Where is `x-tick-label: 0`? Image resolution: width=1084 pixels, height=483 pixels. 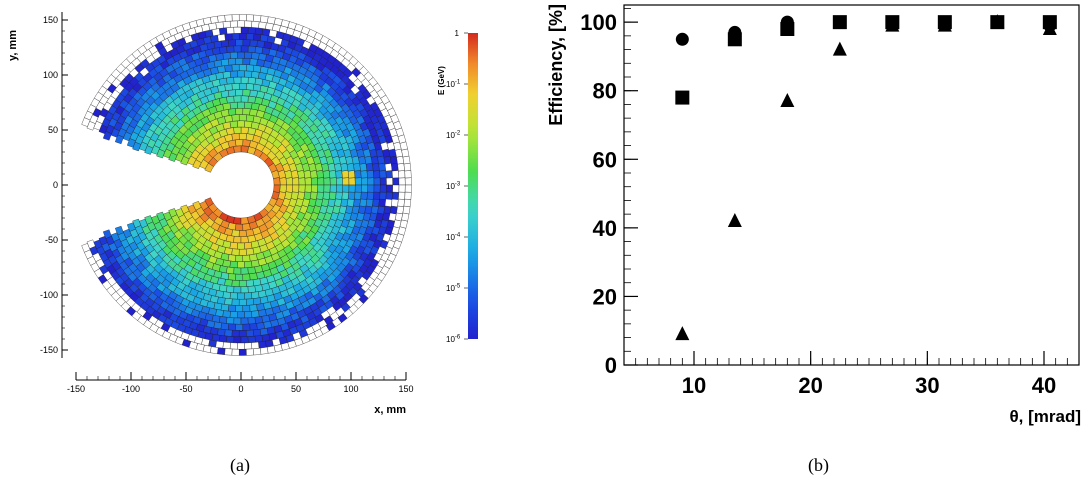
x-tick-label: 0 is located at coordinates (240, 389).